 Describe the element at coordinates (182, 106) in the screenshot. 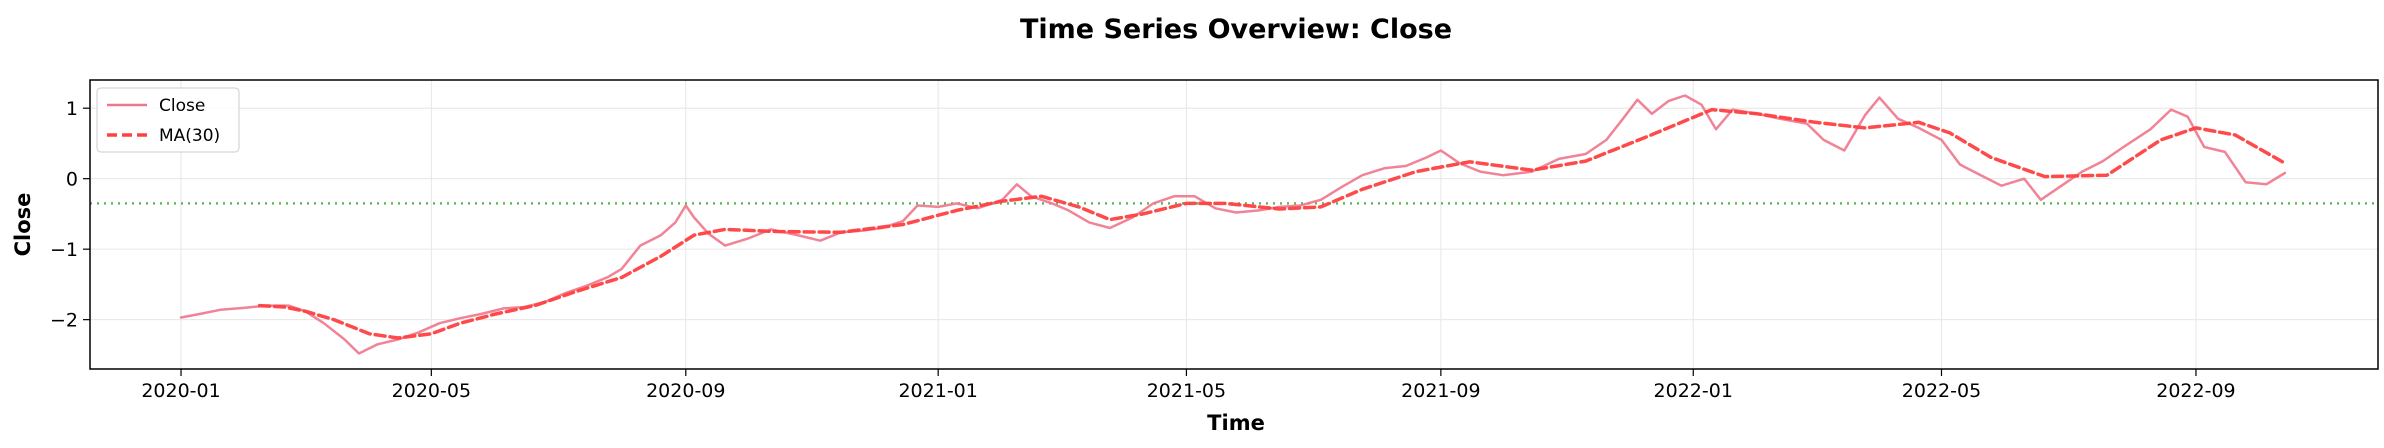

I see `legend-label-close: Close` at that location.